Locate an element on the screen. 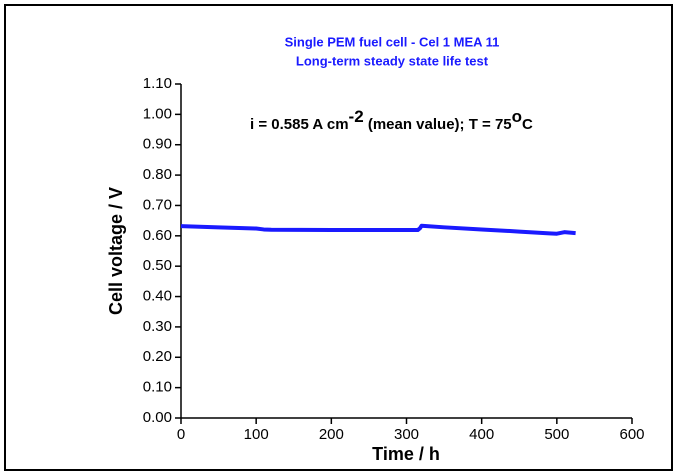 The image size is (678, 475). x-tick-label: 0 is located at coordinates (181, 434).